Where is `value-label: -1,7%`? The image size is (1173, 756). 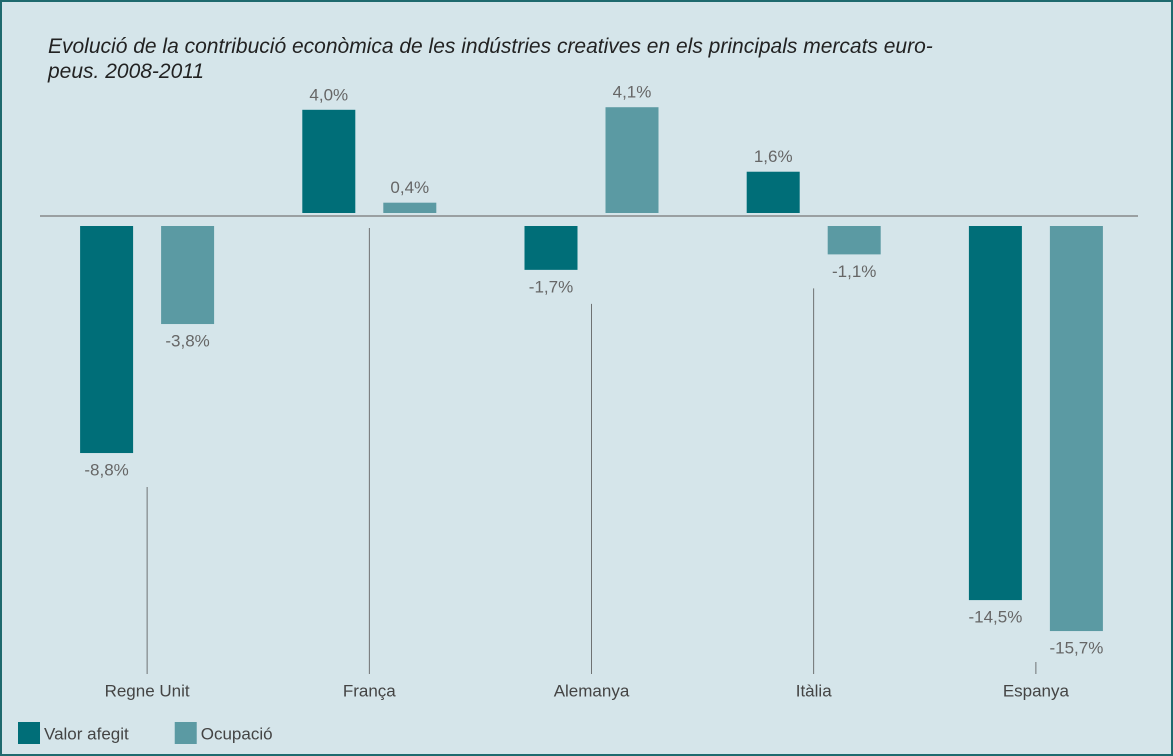
value-label: -1,7% is located at coordinates (551, 286).